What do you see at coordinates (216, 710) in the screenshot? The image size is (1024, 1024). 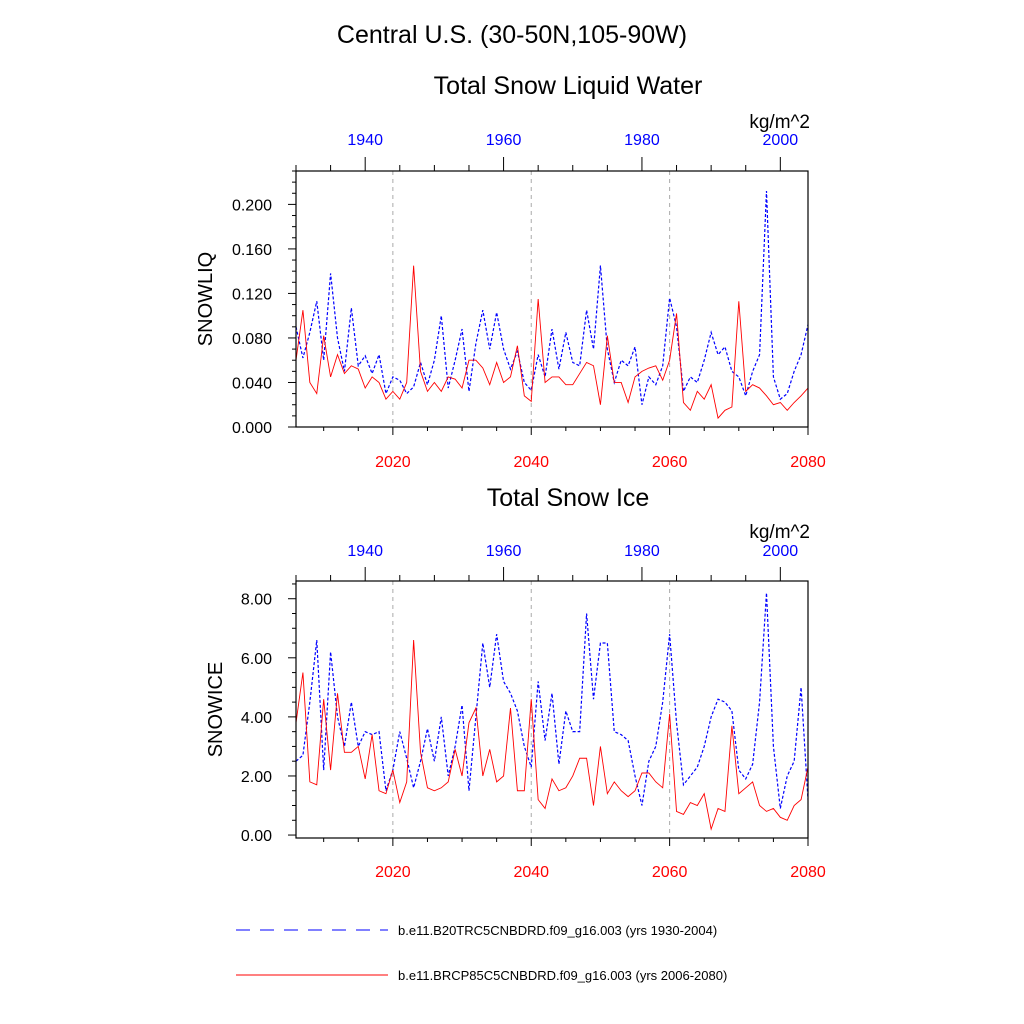 I see `y-axis-label: SNOWICE` at bounding box center [216, 710].